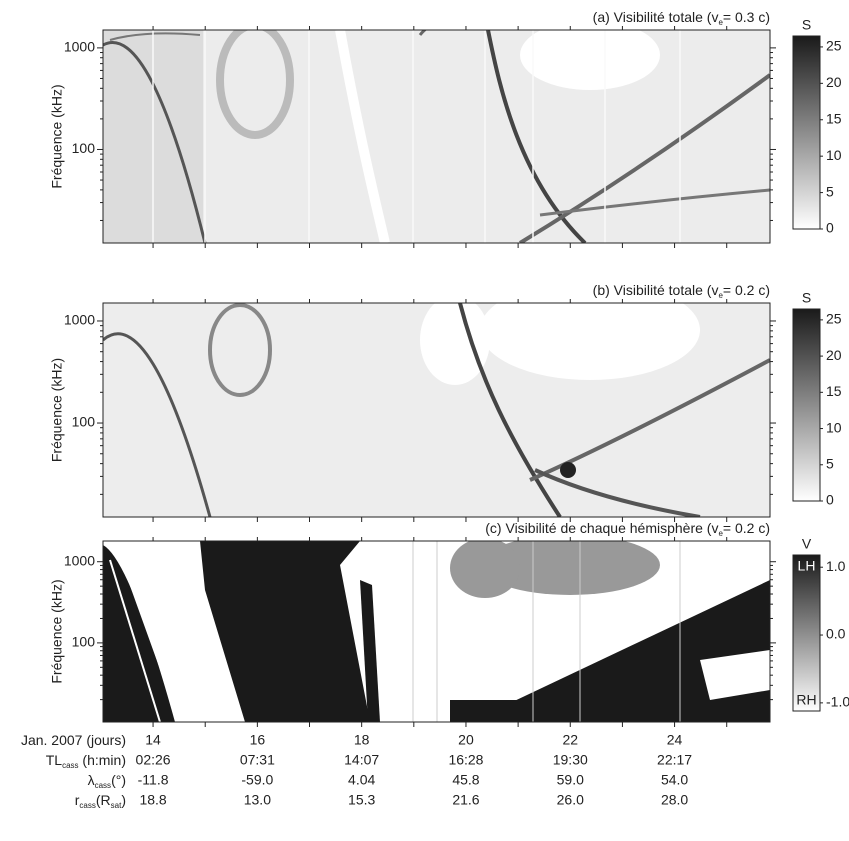 This screenshot has height=841, width=849. What do you see at coordinates (54, 760) in the screenshot?
I see `text-part: TL` at bounding box center [54, 760].